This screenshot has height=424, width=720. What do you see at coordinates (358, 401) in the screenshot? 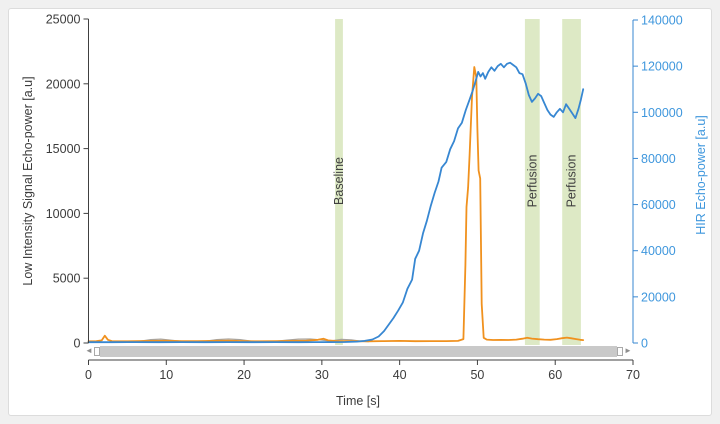
I see `x-axis-title: Time [s]` at bounding box center [358, 401].